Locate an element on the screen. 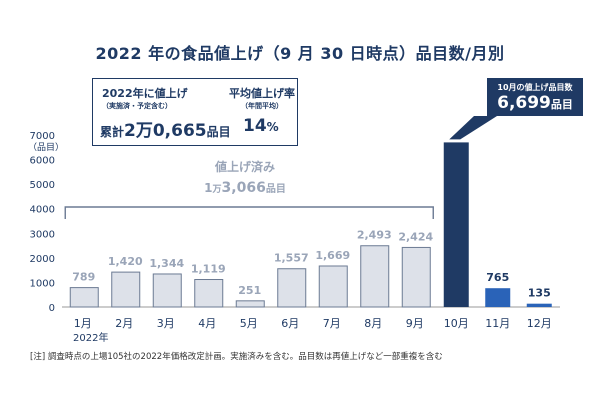 This screenshot has width=600, height=400. x-tick-label: 7月 is located at coordinates (332, 323).